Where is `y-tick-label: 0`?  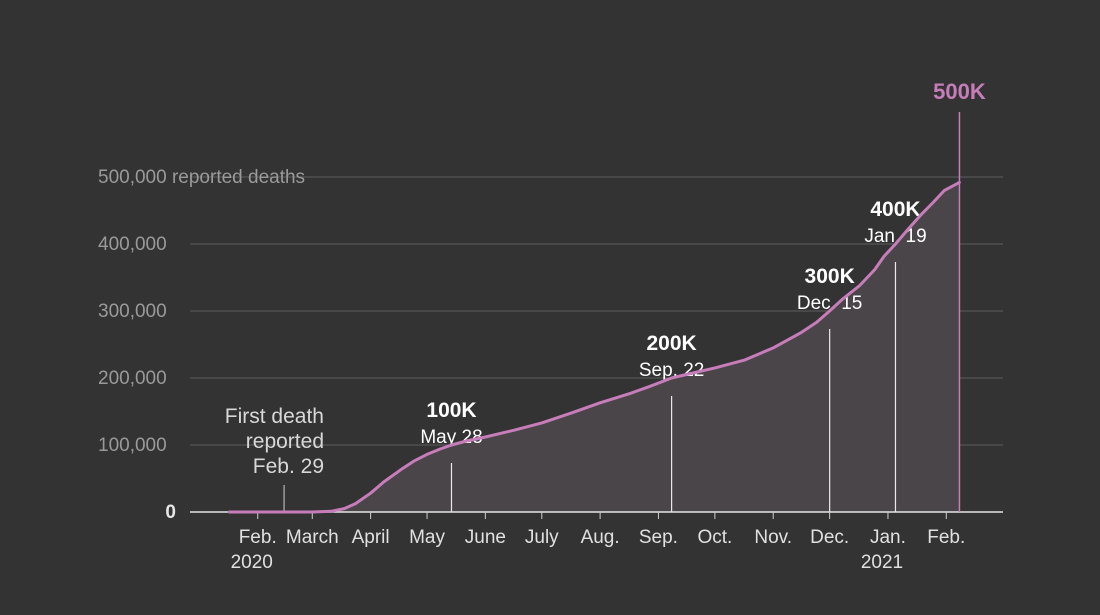
y-tick-label: 0 is located at coordinates (170, 512).